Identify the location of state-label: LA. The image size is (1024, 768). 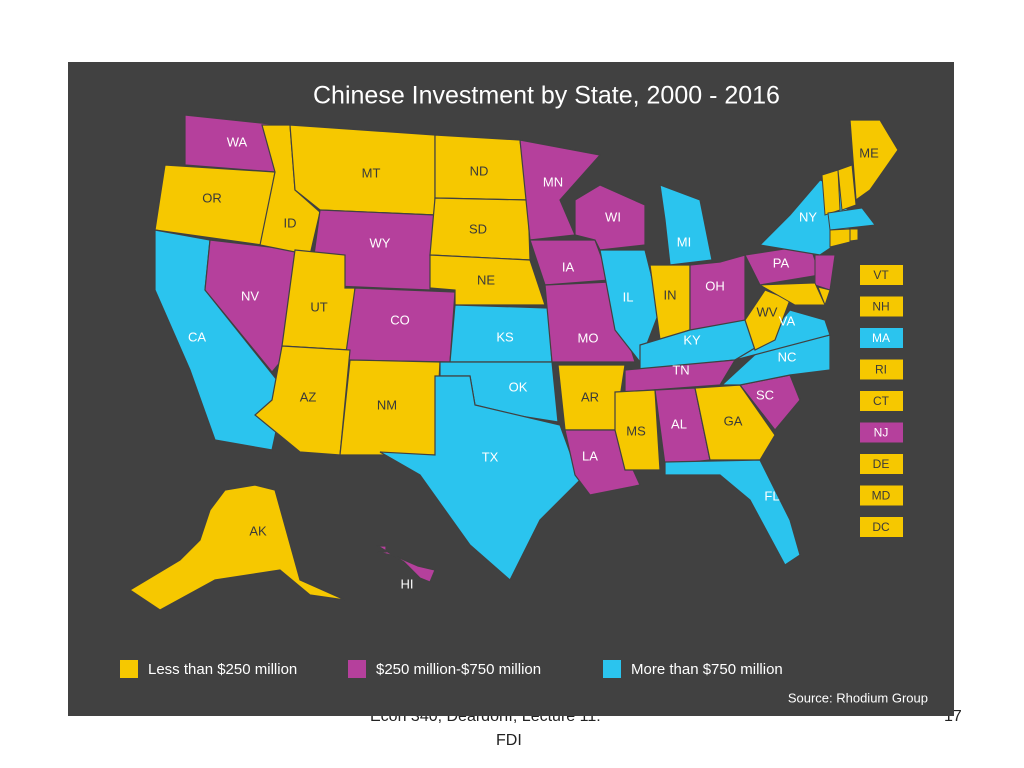
(590, 455).